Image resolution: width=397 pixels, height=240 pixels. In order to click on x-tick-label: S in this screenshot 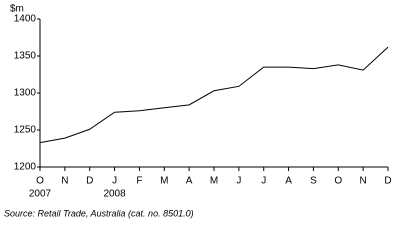, I will do `click(313, 181)`.